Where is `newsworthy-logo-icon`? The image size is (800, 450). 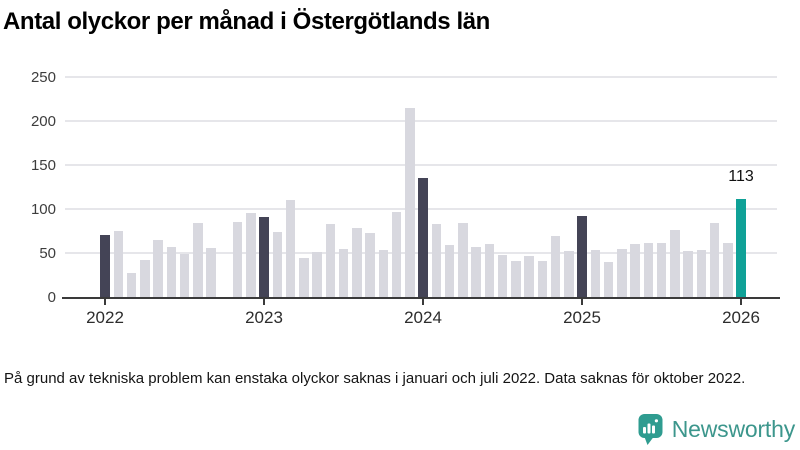 newsworthy-logo-icon is located at coordinates (650, 429).